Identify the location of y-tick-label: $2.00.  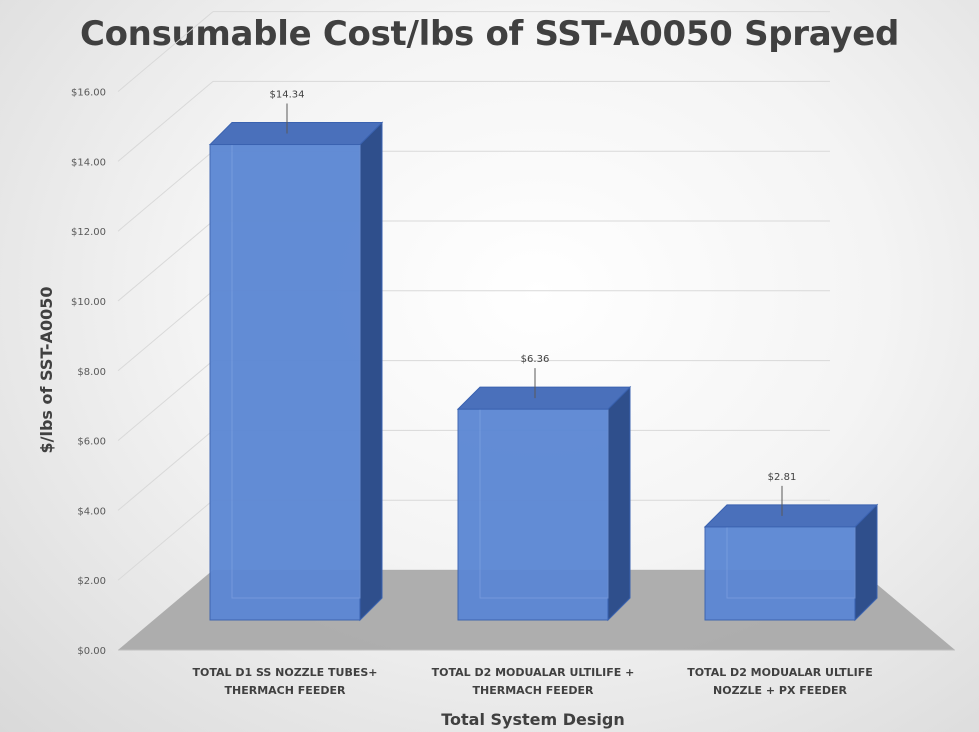
(91, 581).